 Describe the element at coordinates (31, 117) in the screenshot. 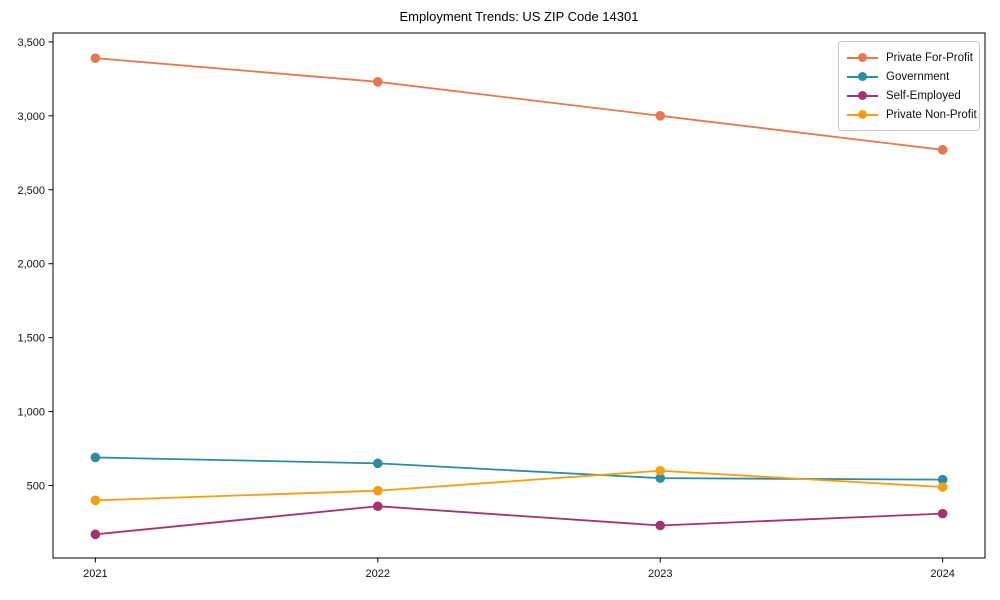

I see `y-axis-tick-label: 3,000` at that location.